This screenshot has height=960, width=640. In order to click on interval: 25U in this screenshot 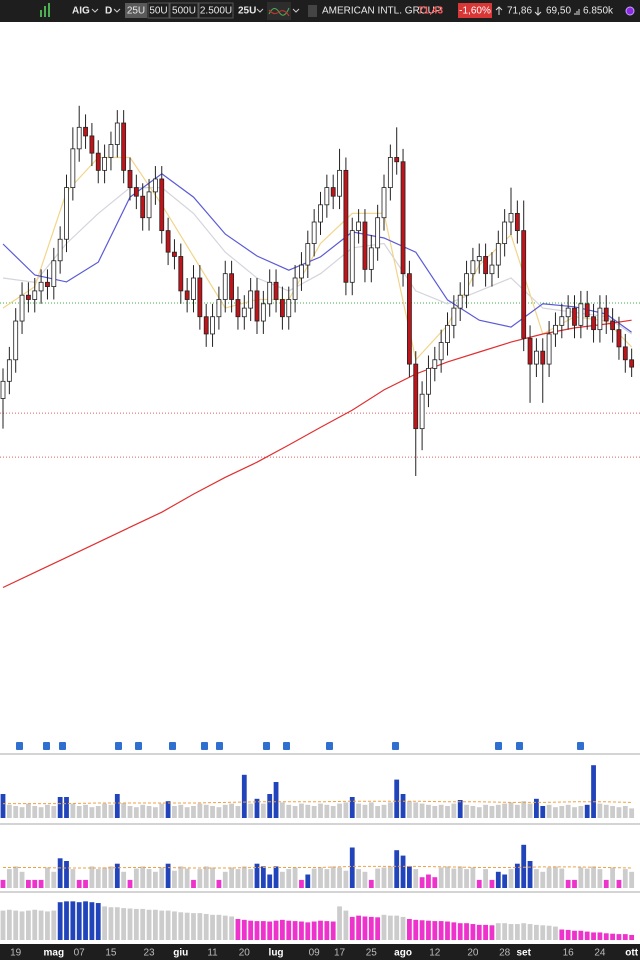, I will do `click(247, 11)`.